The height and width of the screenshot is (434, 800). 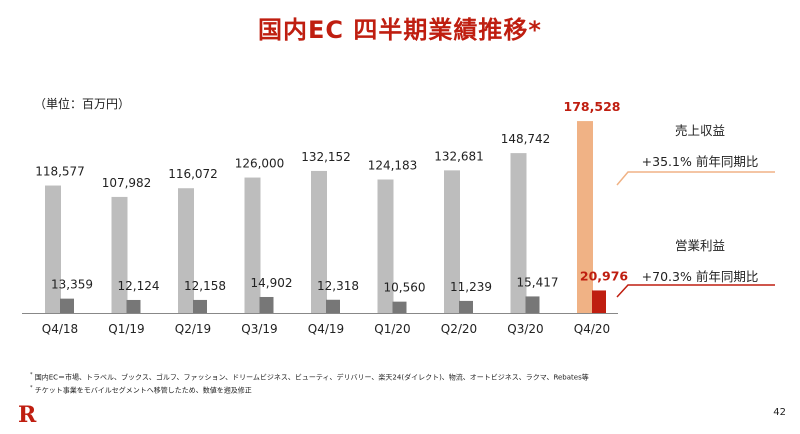 What do you see at coordinates (27, 415) in the screenshot?
I see `rakuten-logo: R` at bounding box center [27, 415].